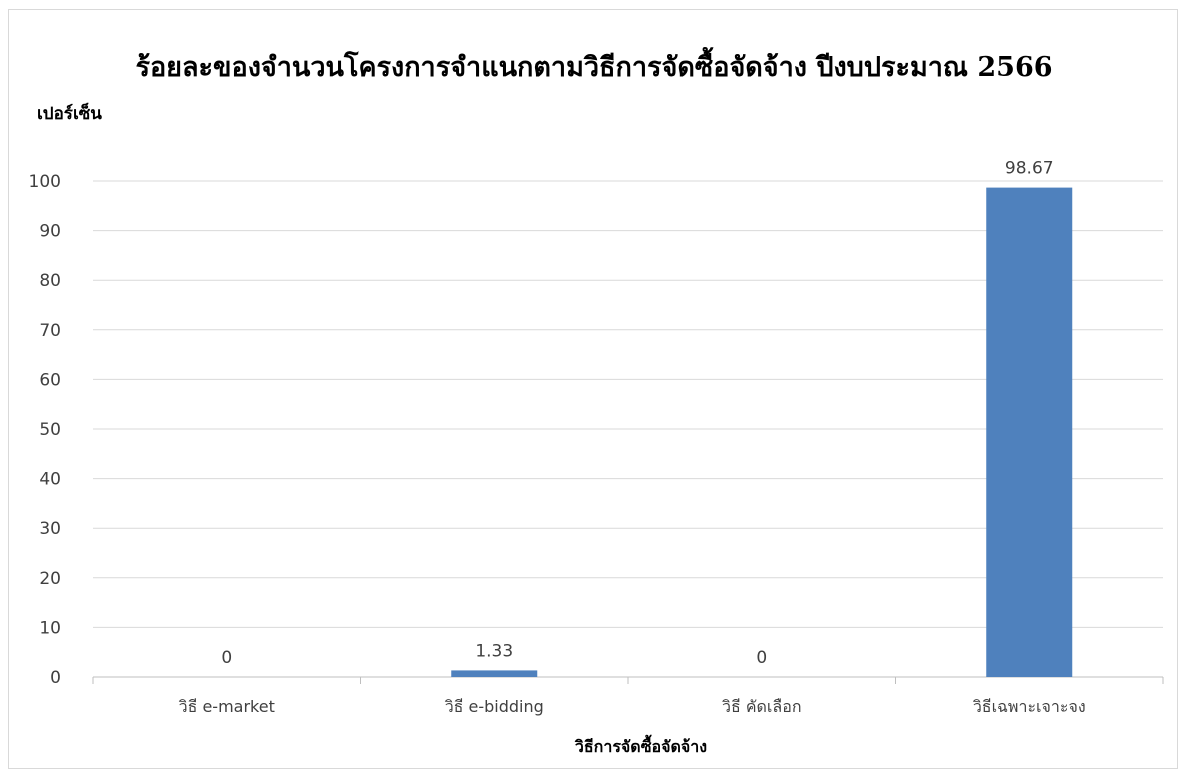  What do you see at coordinates (50, 628) in the screenshot?
I see `y-tick-label: 10` at bounding box center [50, 628].